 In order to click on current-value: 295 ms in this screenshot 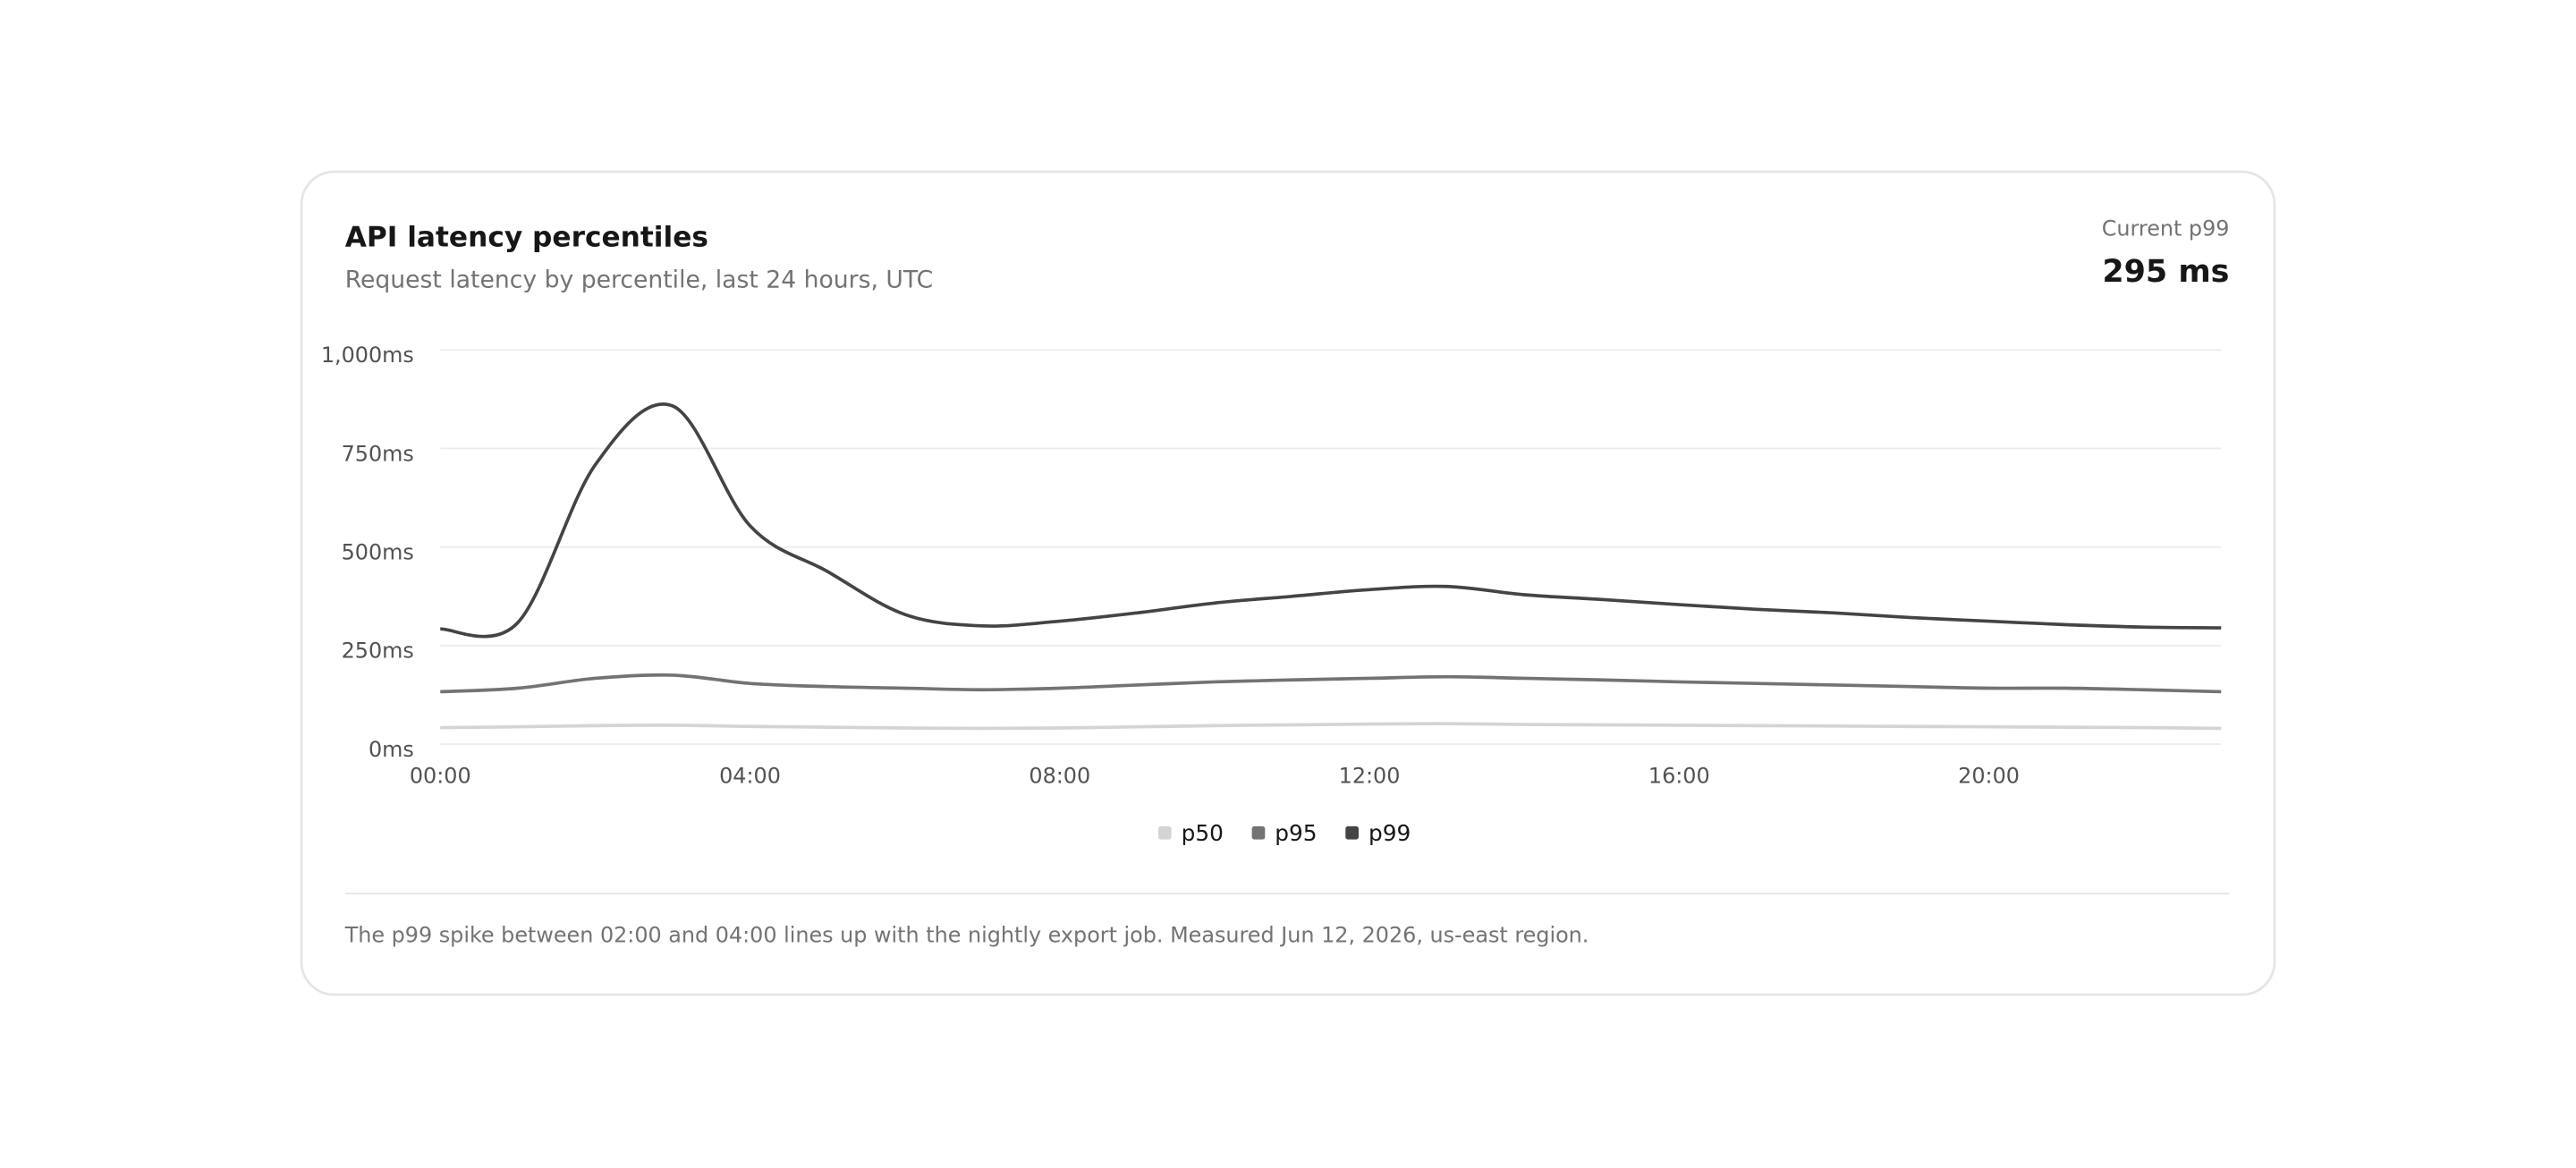, I will do `click(2165, 272)`.